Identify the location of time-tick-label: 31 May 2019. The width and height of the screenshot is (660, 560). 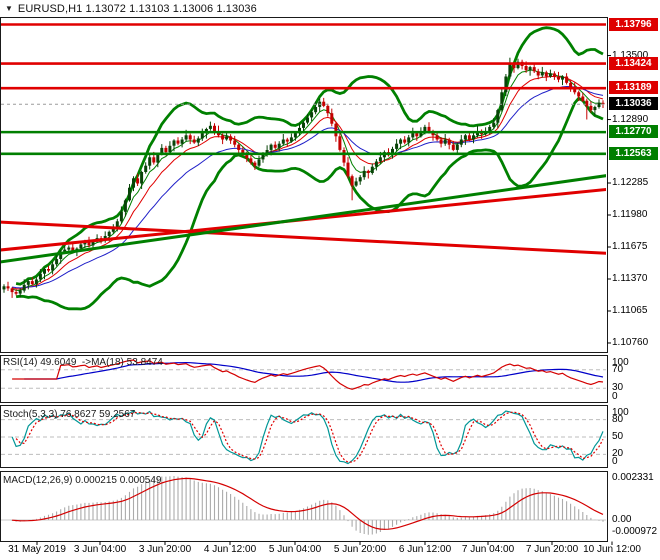
(37, 549).